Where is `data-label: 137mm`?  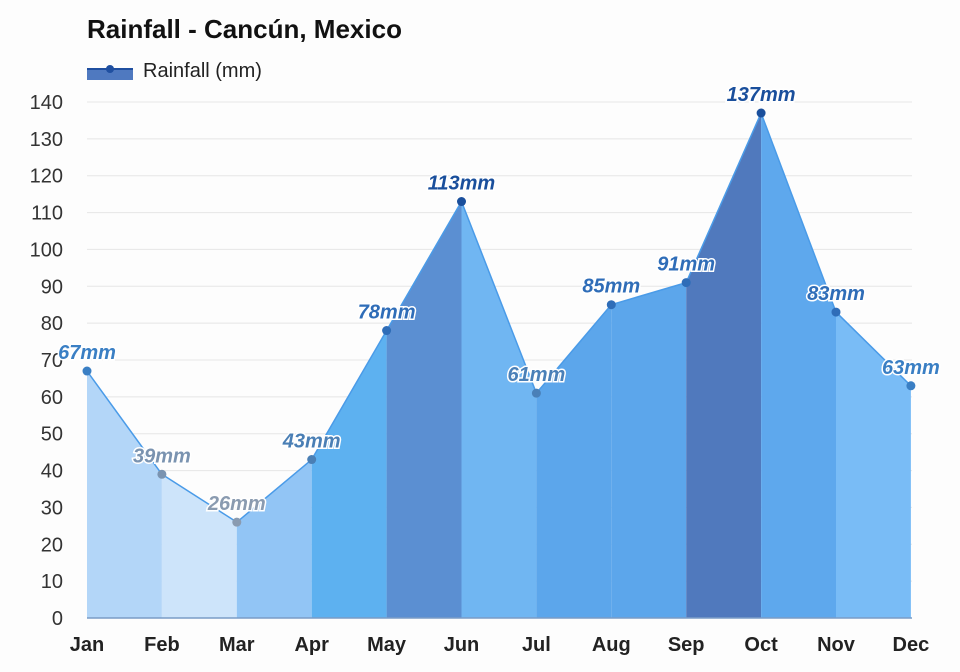 data-label: 137mm is located at coordinates (761, 95).